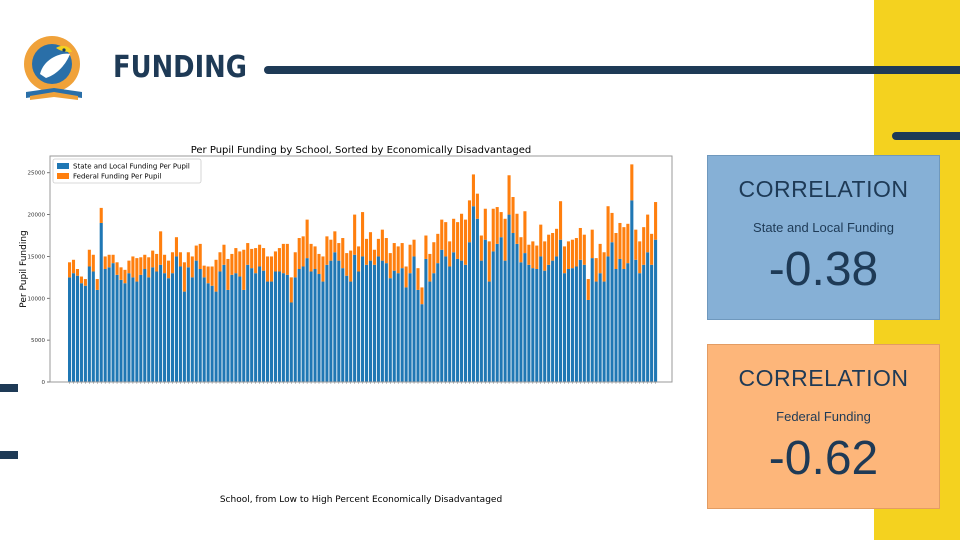 The width and height of the screenshot is (960, 540). Describe the element at coordinates (117, 177) in the screenshot. I see `legend-label-federal: Federal Funding Per Pupil` at that location.